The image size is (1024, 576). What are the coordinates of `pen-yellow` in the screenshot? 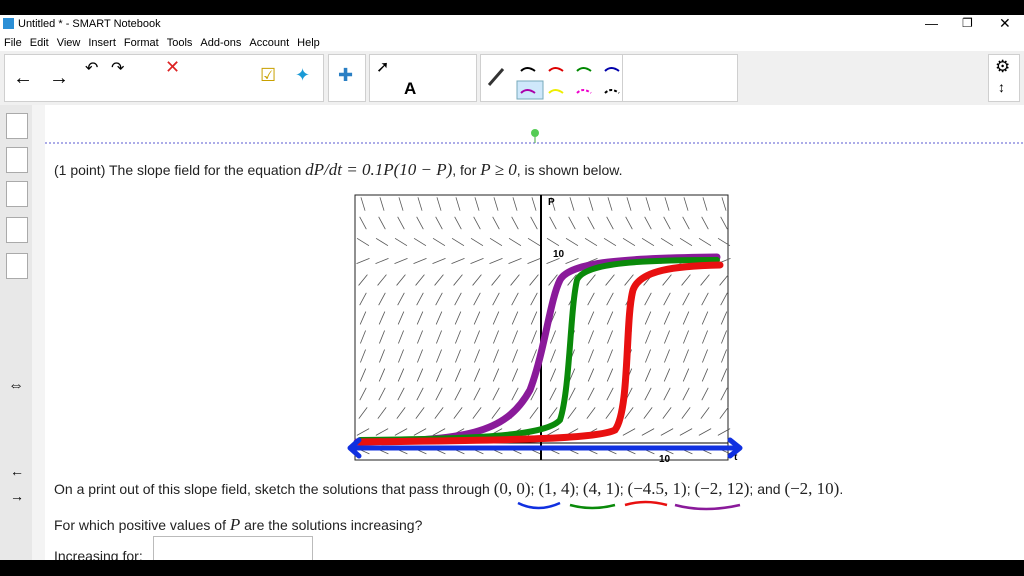 It's located at (556, 91).